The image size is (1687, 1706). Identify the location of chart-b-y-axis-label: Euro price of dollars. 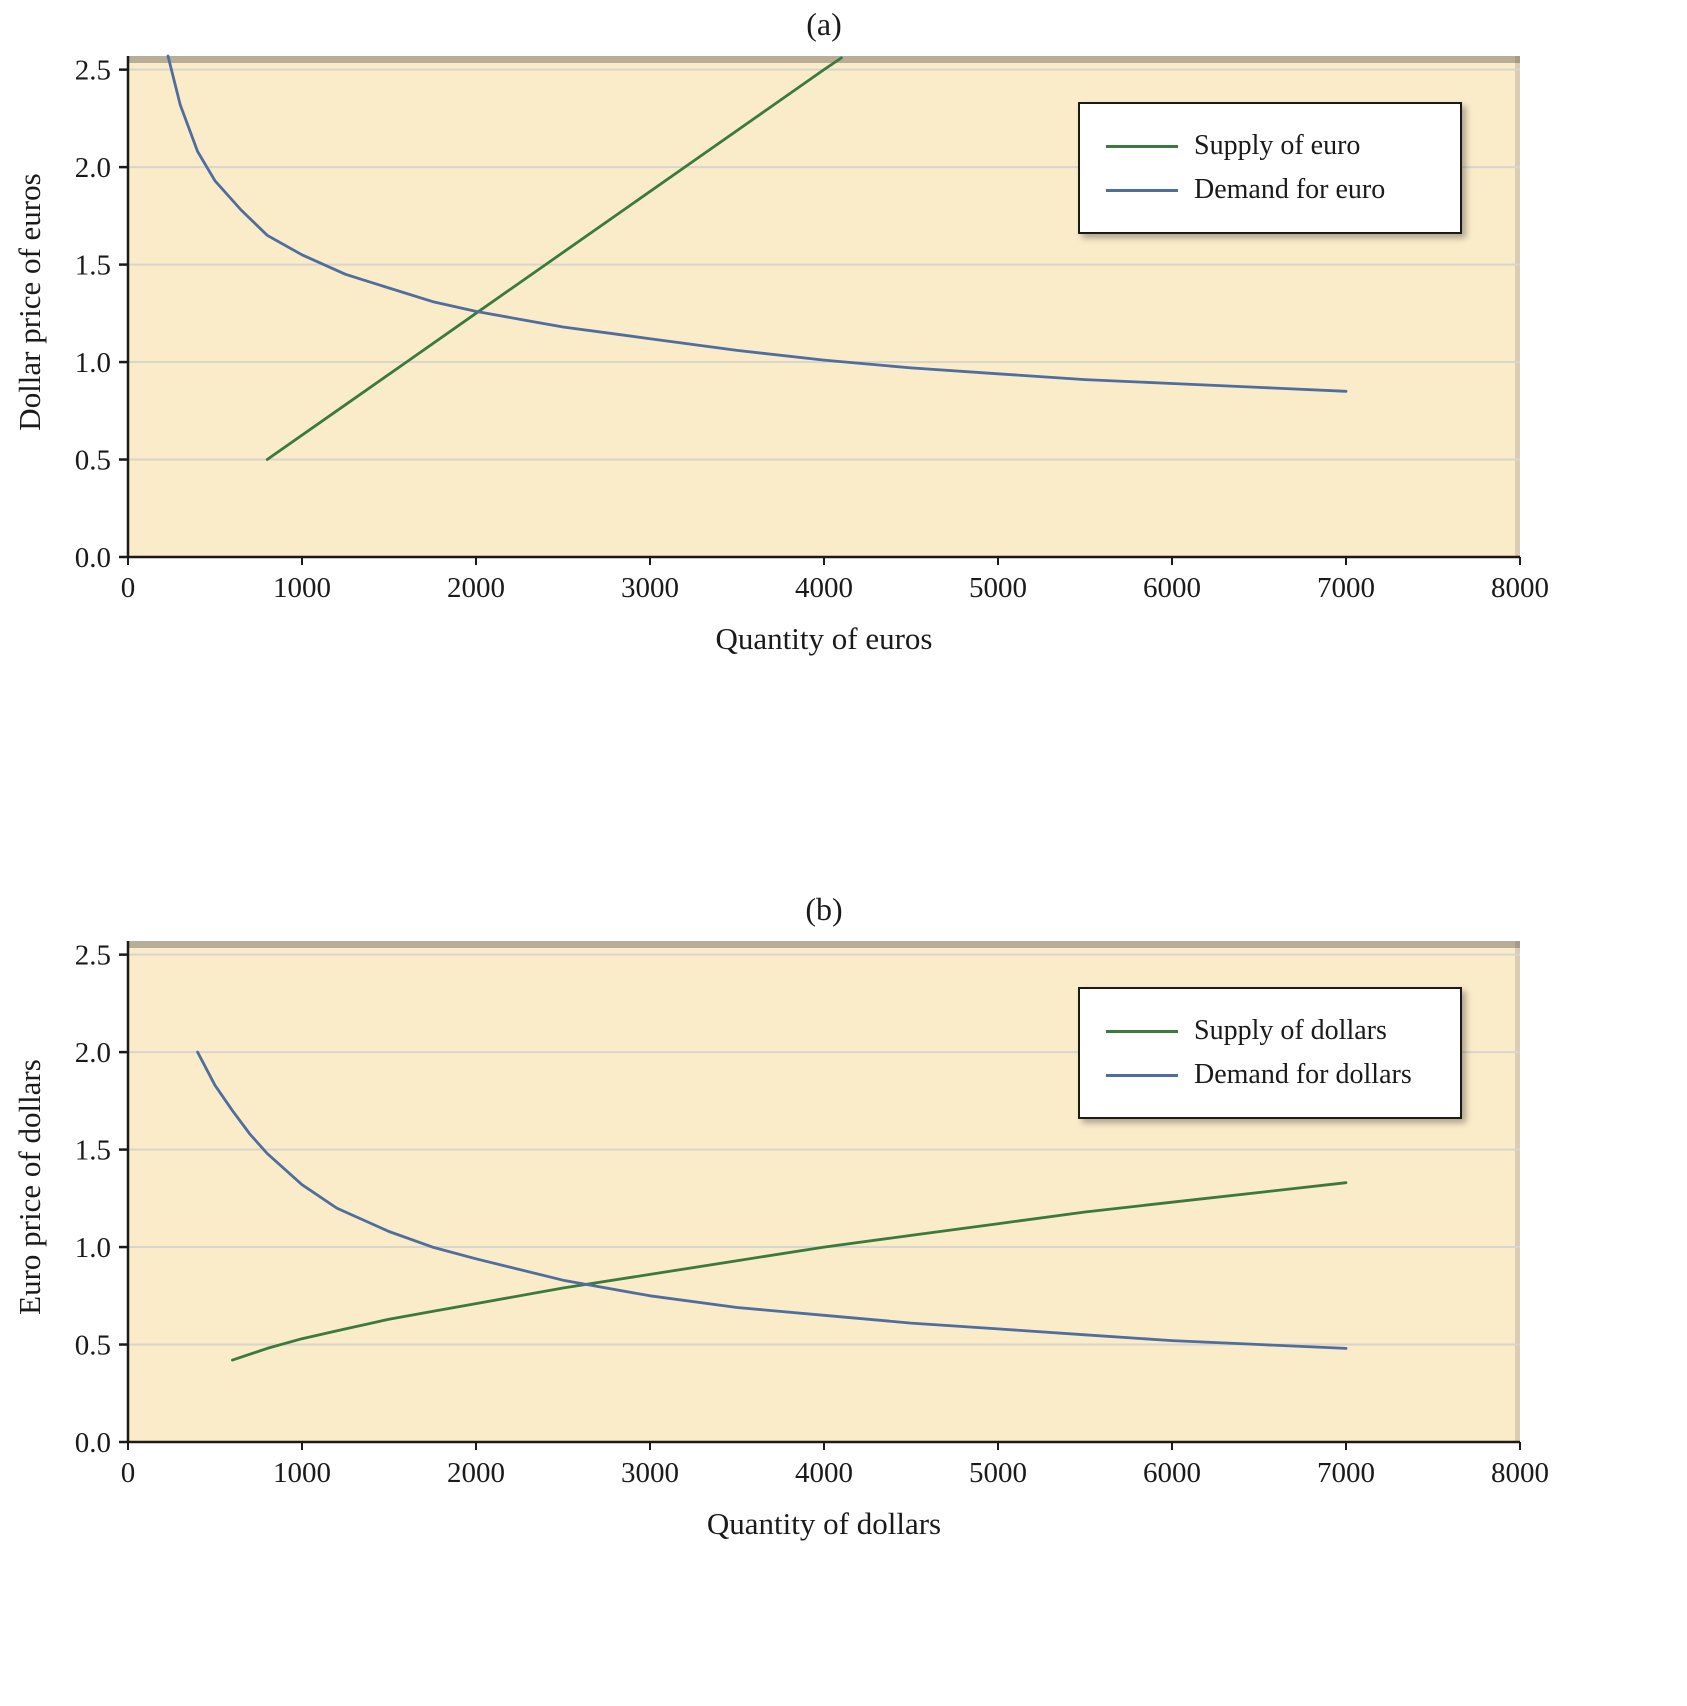
(29, 1187).